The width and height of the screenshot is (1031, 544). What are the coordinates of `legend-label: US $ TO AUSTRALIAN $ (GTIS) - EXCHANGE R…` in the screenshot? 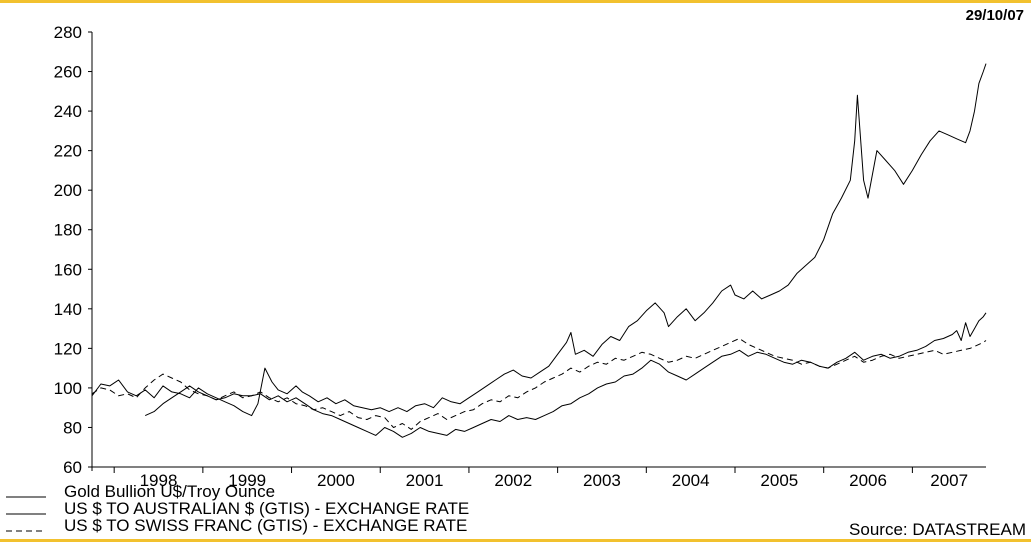 It's located at (266, 508).